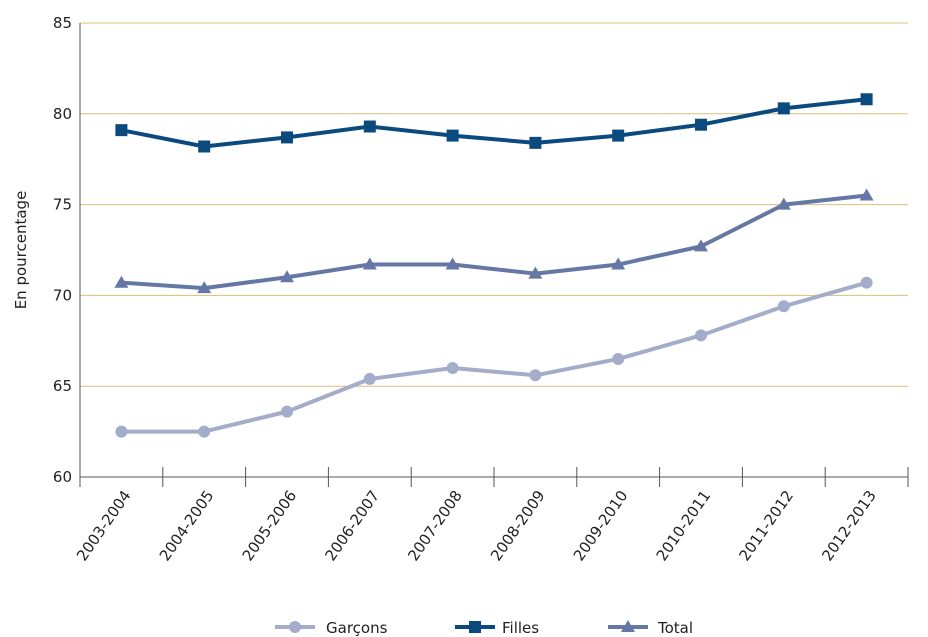 The image size is (928, 637). I want to click on legend-item: Garçons, so click(331, 628).